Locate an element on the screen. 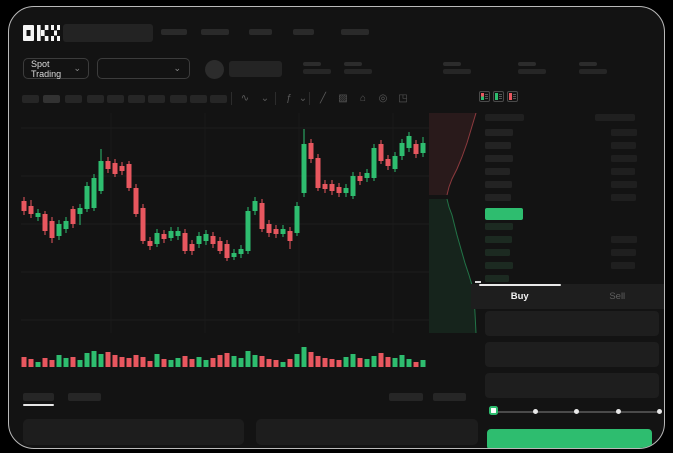  orderbook-layout-bids-icon is located at coordinates (498, 96).